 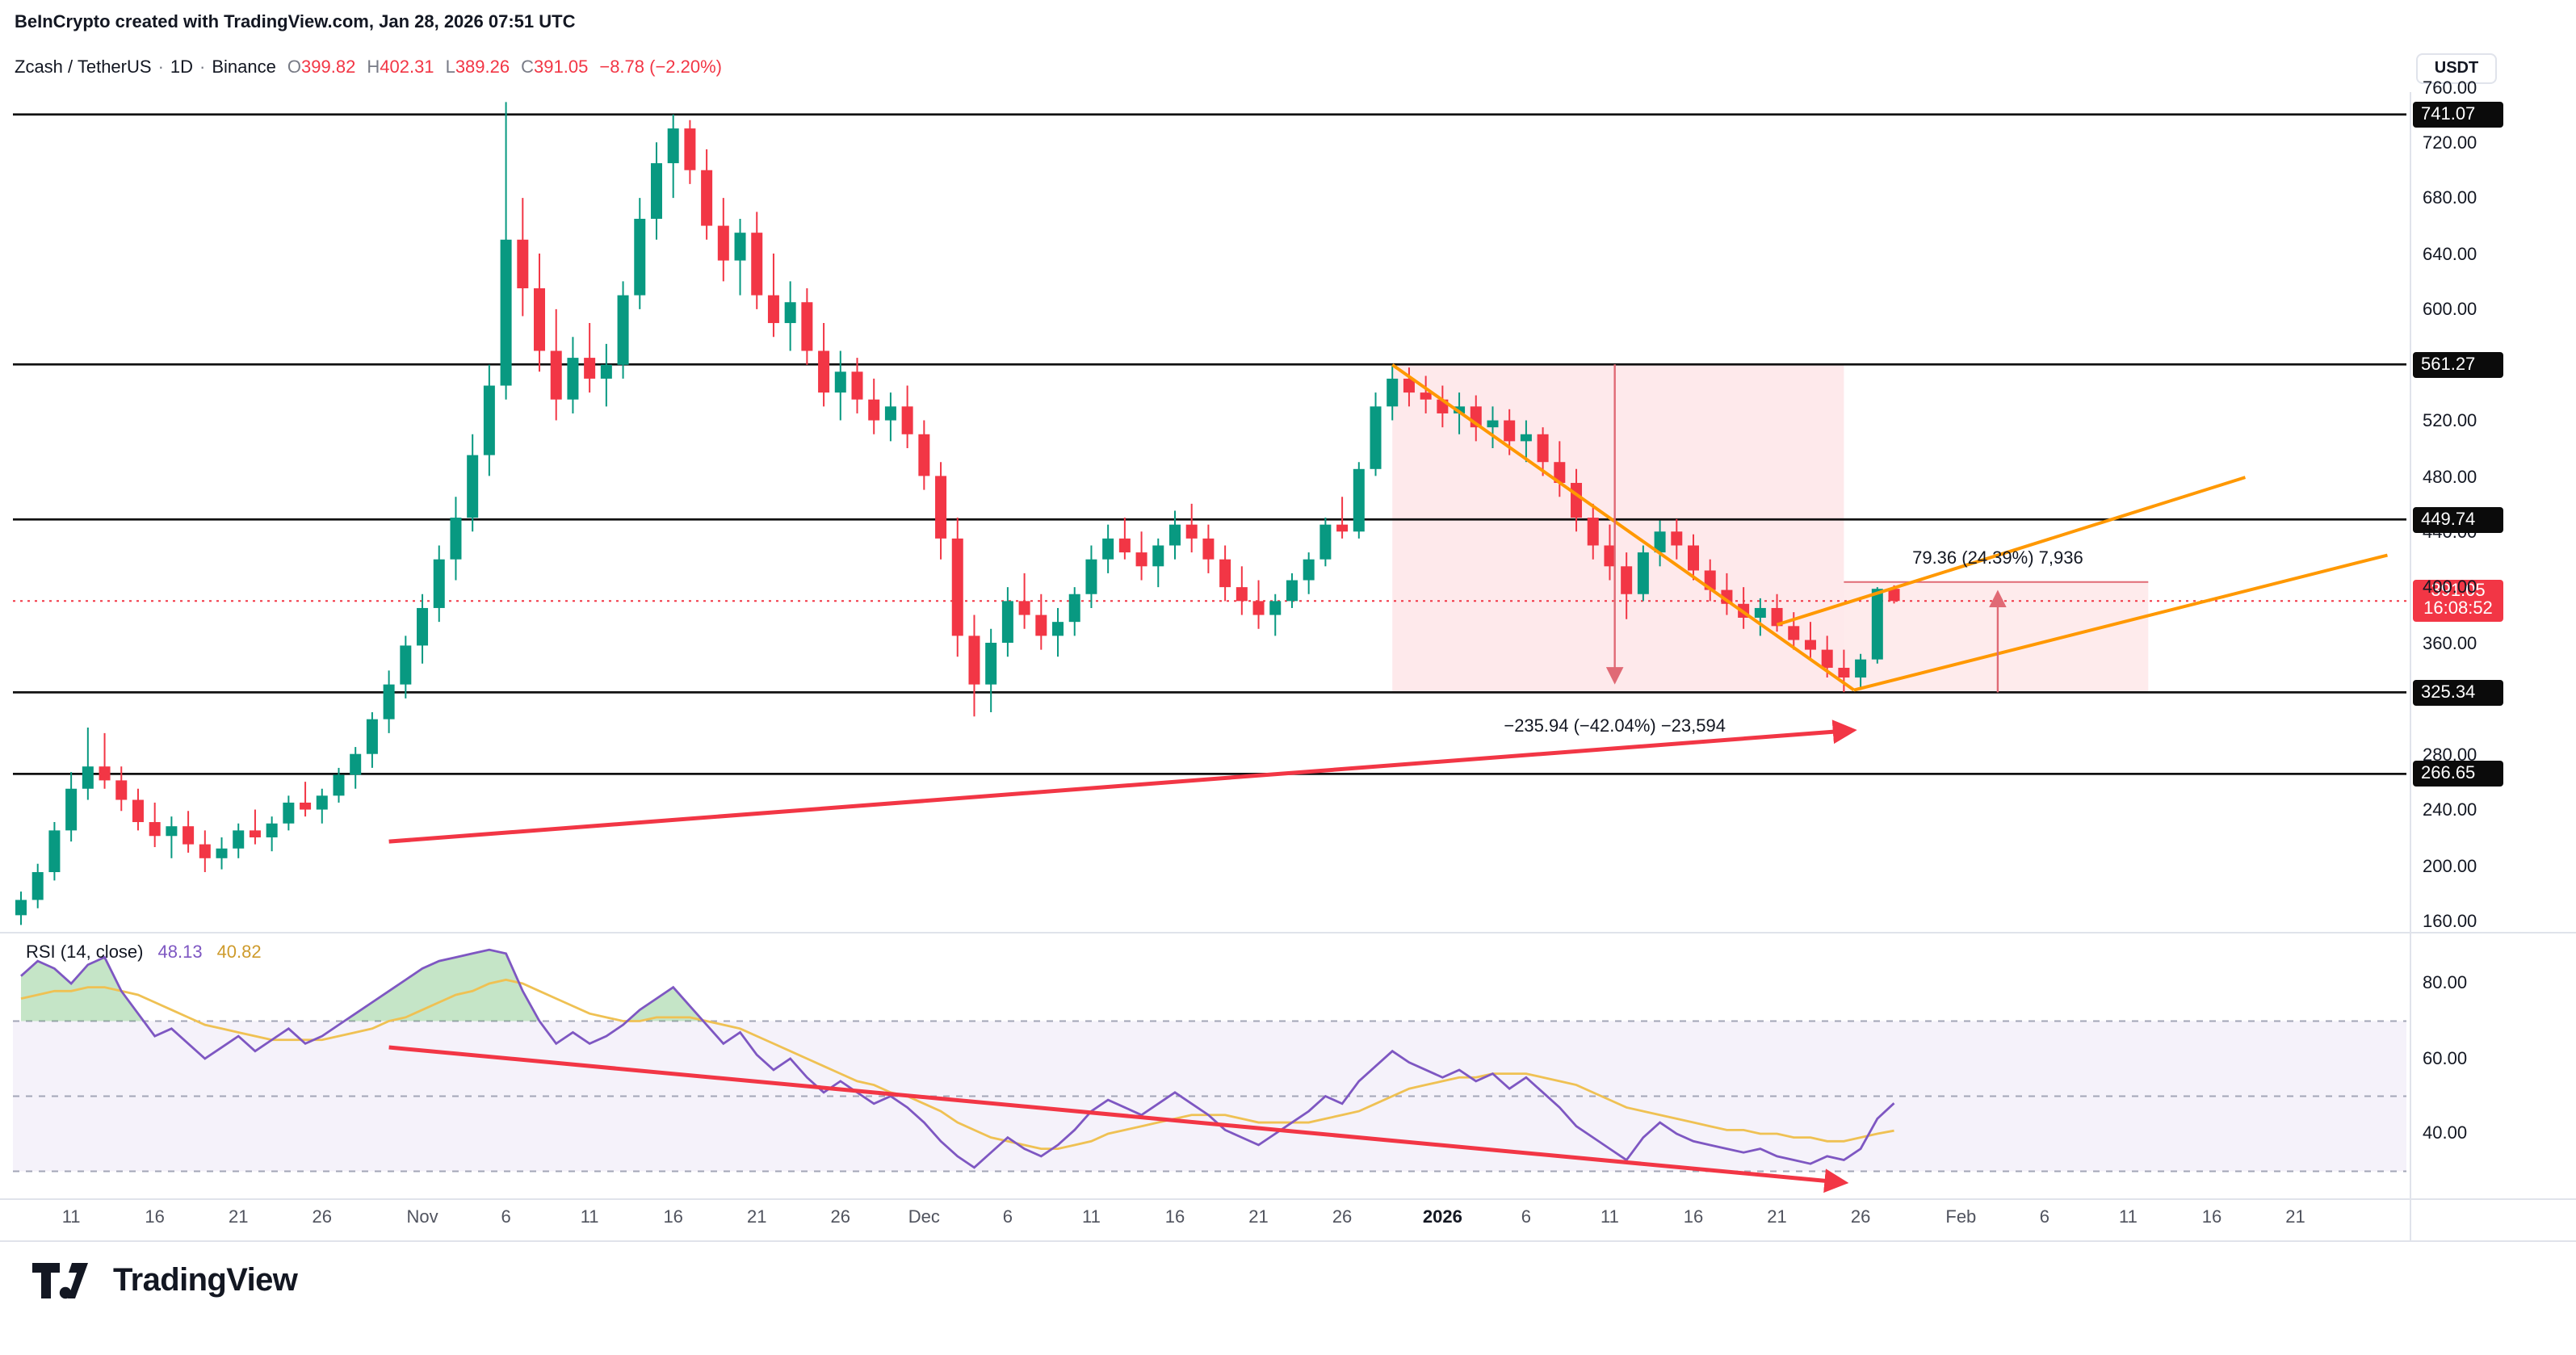 I want to click on time-tick-label: 2026, so click(x=1442, y=1217).